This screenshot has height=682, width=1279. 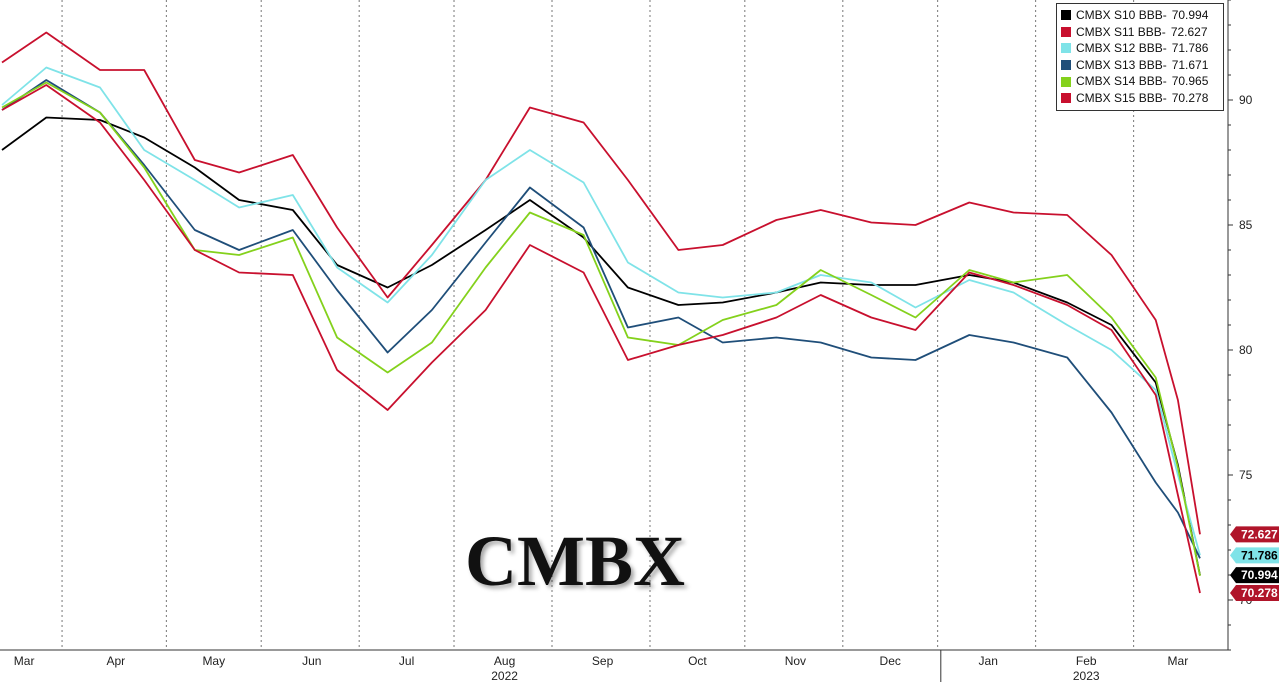 I want to click on legend-label: CMBX S13 BBB-, so click(x=1121, y=64).